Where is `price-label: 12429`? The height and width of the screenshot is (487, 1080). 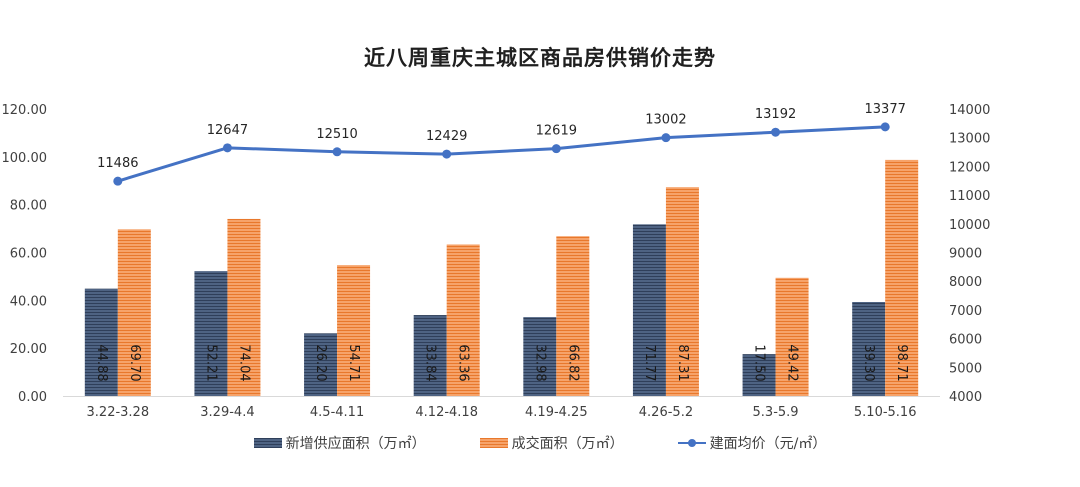 price-label: 12429 is located at coordinates (446, 136).